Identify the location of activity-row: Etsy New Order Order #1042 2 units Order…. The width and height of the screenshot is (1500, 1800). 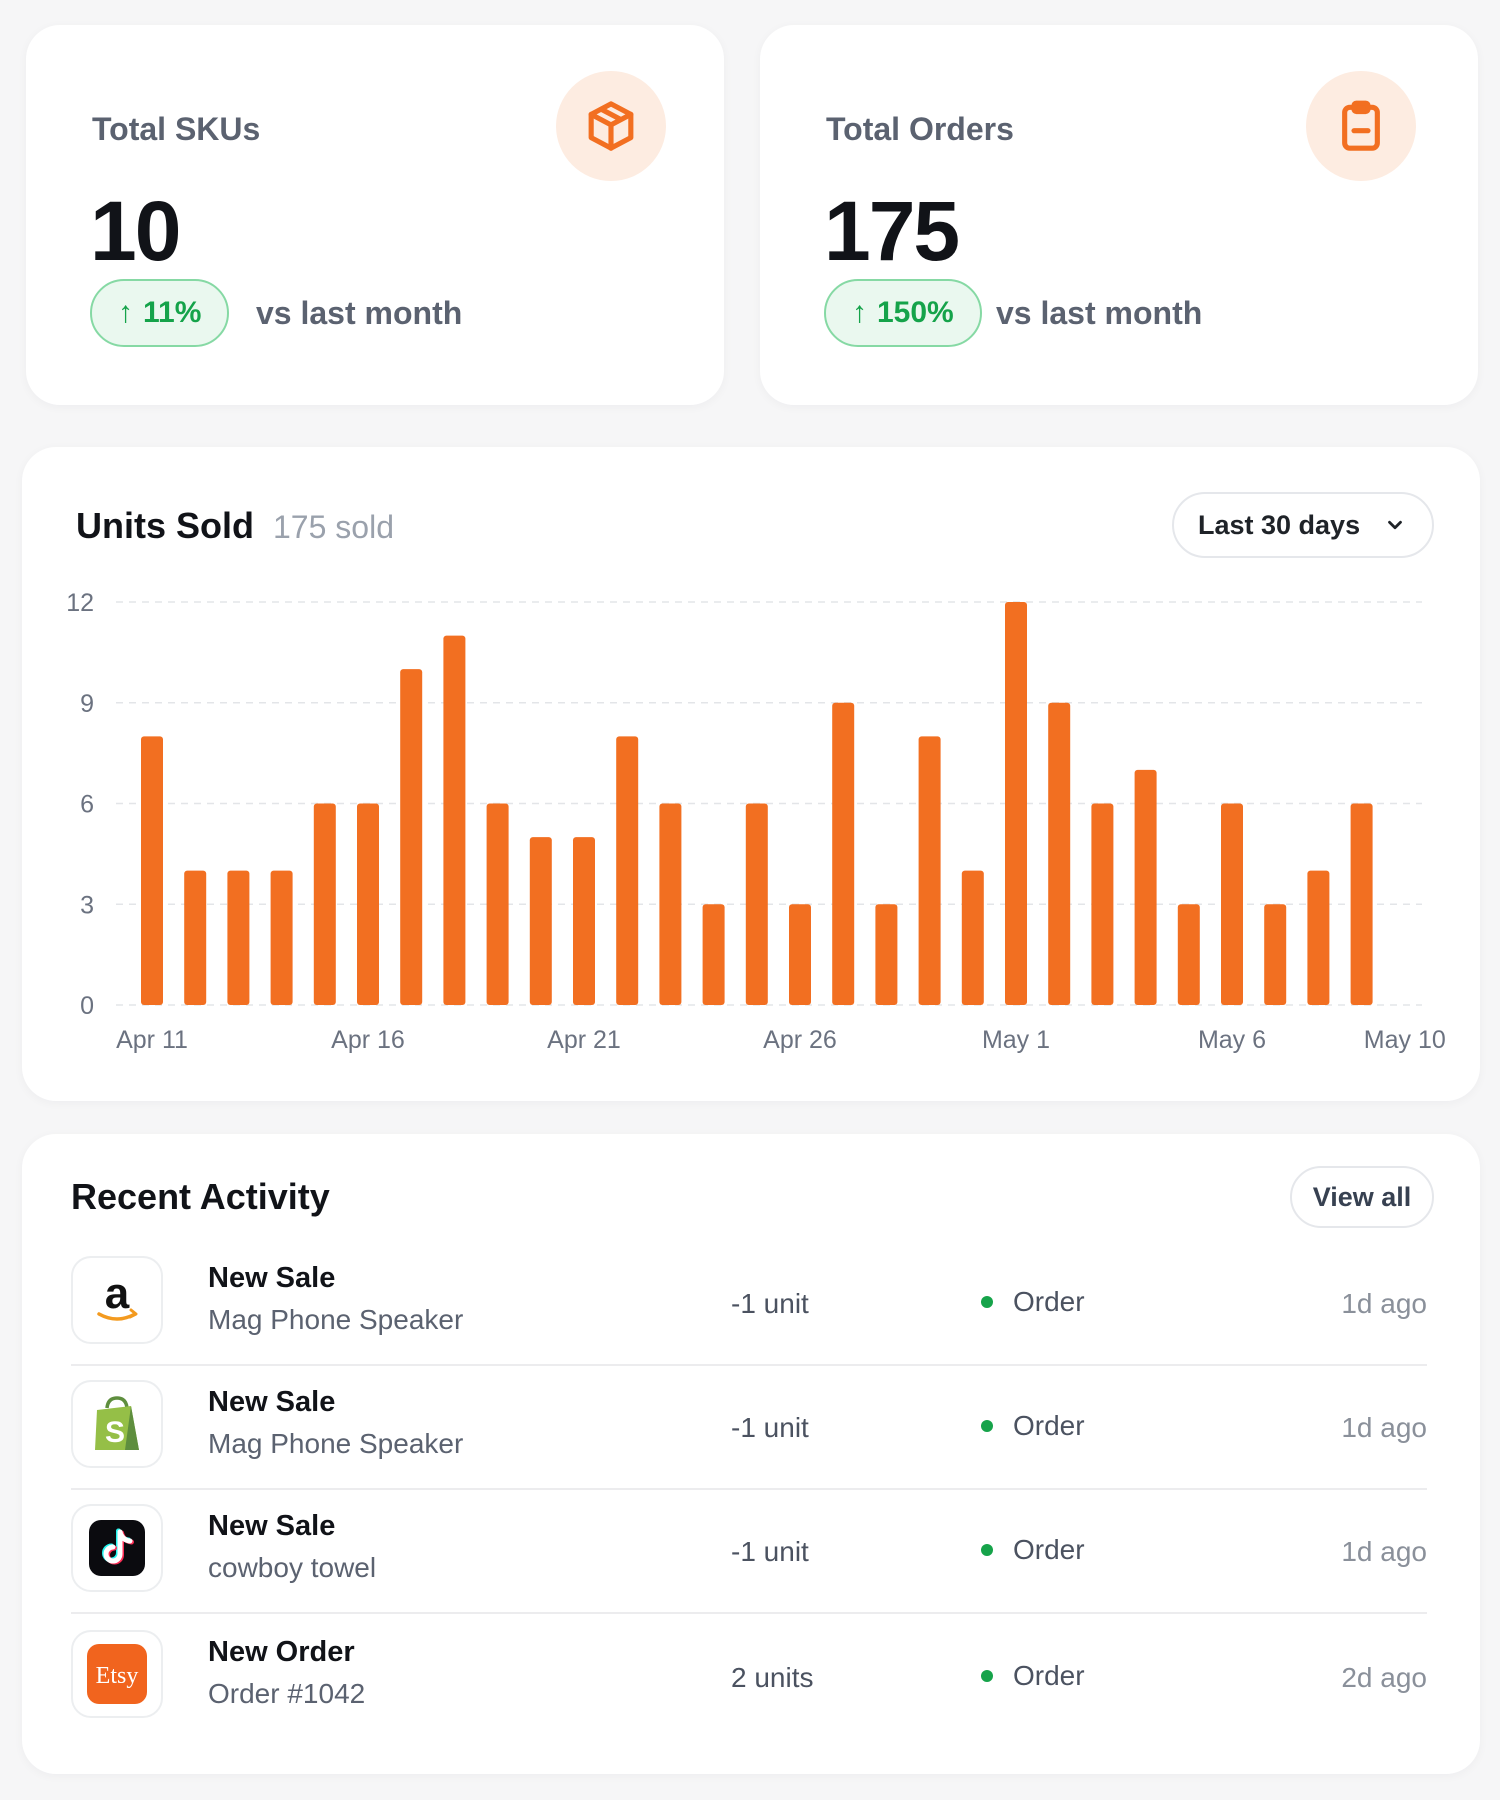
(749, 1678).